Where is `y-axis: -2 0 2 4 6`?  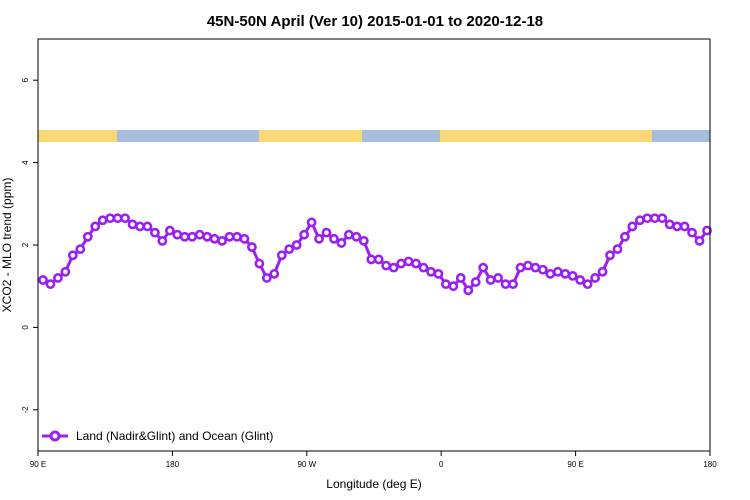
y-axis: -2 0 2 4 6 is located at coordinates (29, 245).